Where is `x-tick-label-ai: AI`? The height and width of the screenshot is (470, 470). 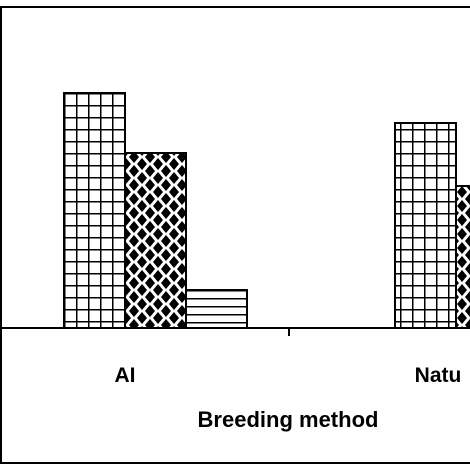 x-tick-label-ai: AI is located at coordinates (125, 375).